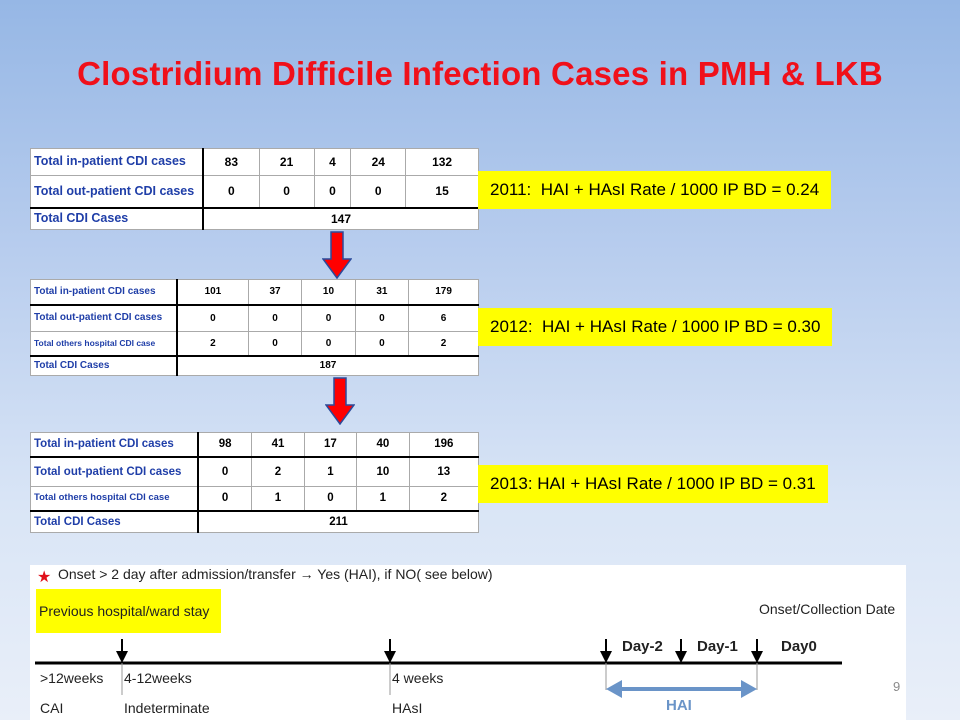  What do you see at coordinates (642, 646) in the screenshot?
I see `day-minus-2: Day-2` at bounding box center [642, 646].